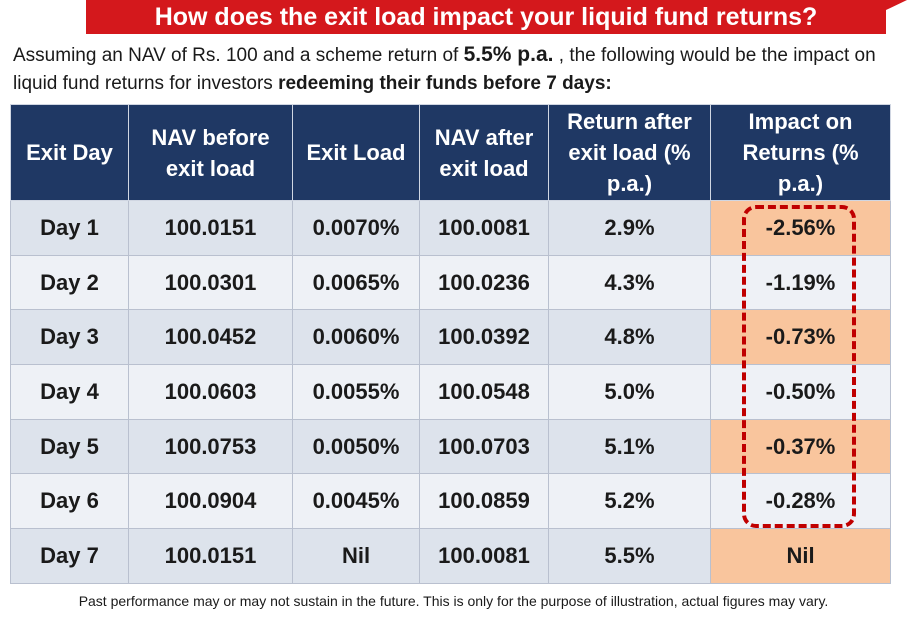 This screenshot has width=907, height=618. Describe the element at coordinates (356, 228) in the screenshot. I see `cell-exit-load: 0.0070%` at that location.